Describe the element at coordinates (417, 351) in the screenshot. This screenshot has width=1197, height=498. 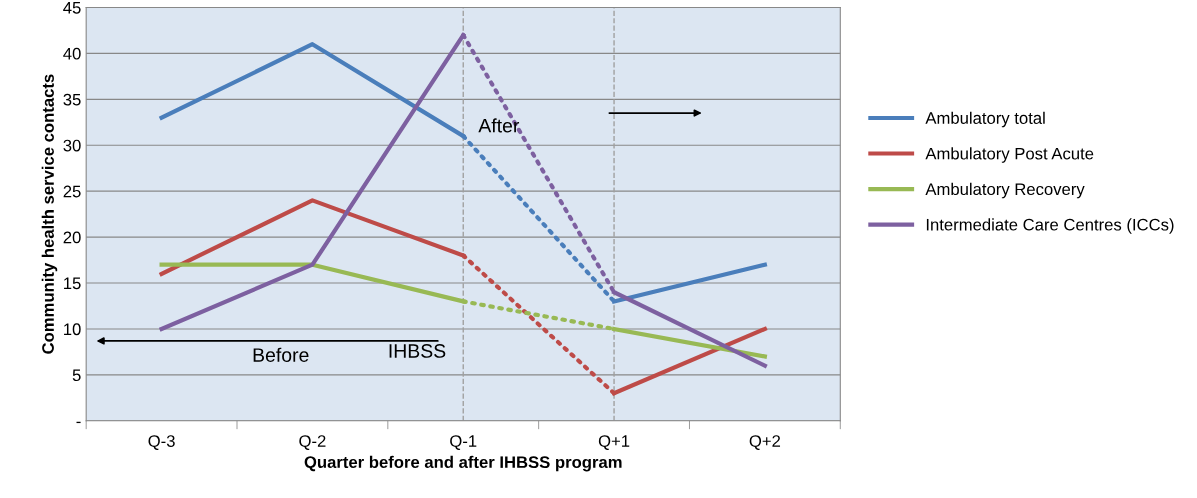
I see `annotation: IHBSS` at that location.